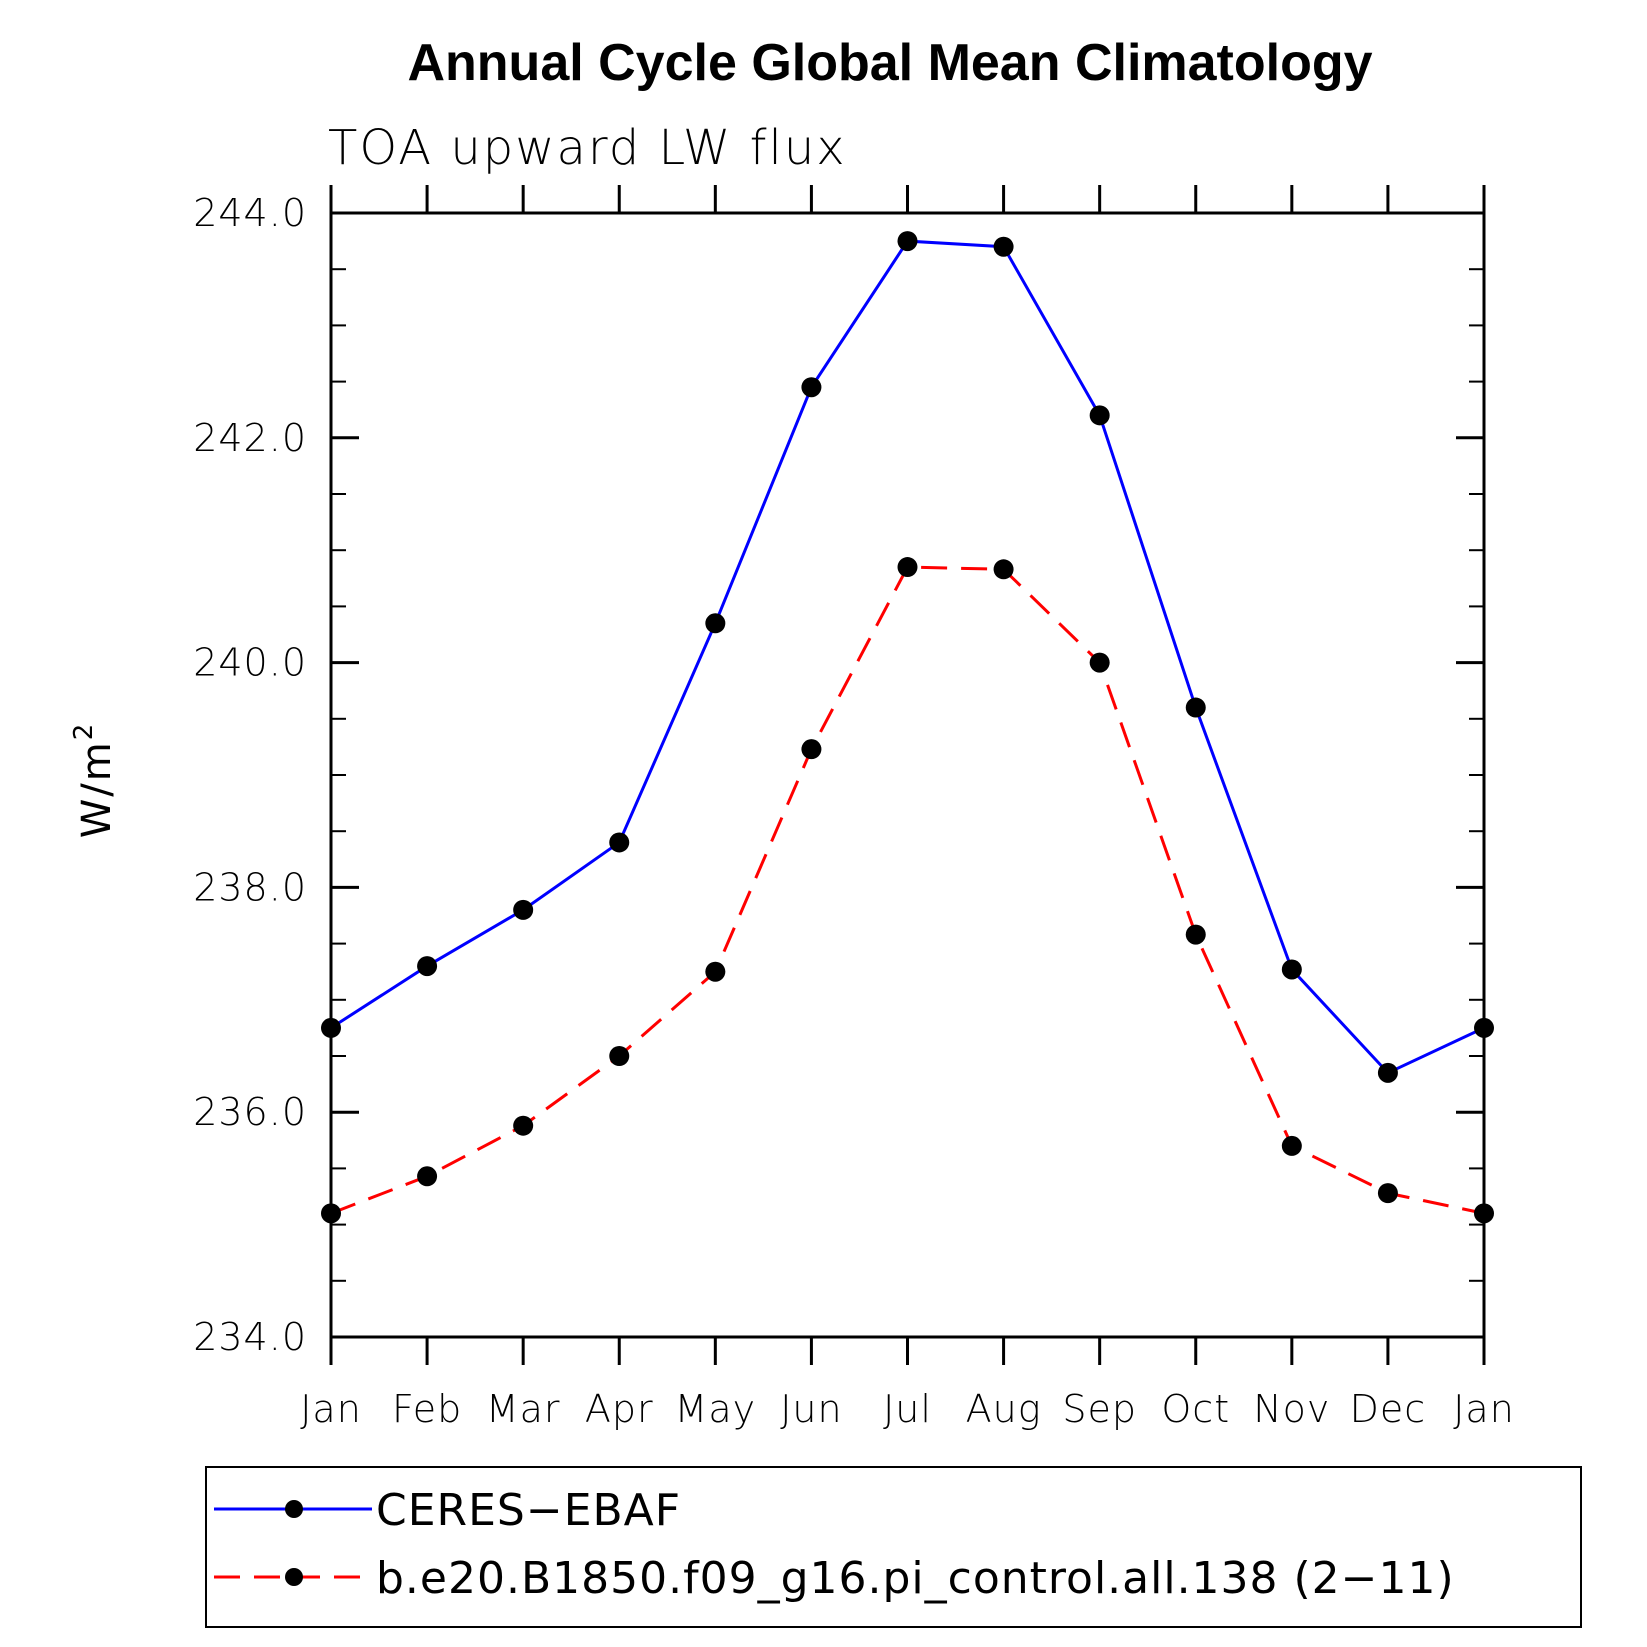 The image size is (1647, 1647). What do you see at coordinates (907, 1409) in the screenshot?
I see `x-tick-label: Jul` at bounding box center [907, 1409].